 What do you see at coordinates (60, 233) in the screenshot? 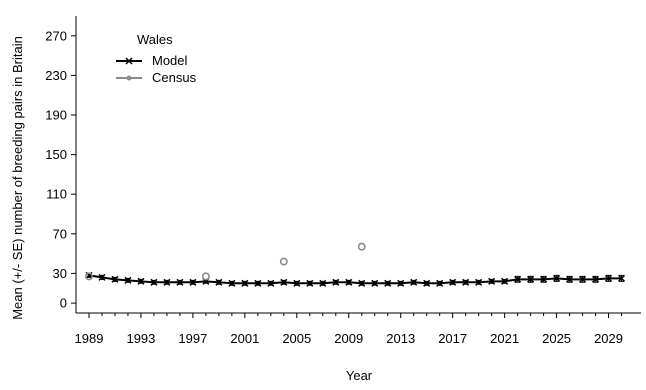
I see `y-tick-label: 70` at bounding box center [60, 233].